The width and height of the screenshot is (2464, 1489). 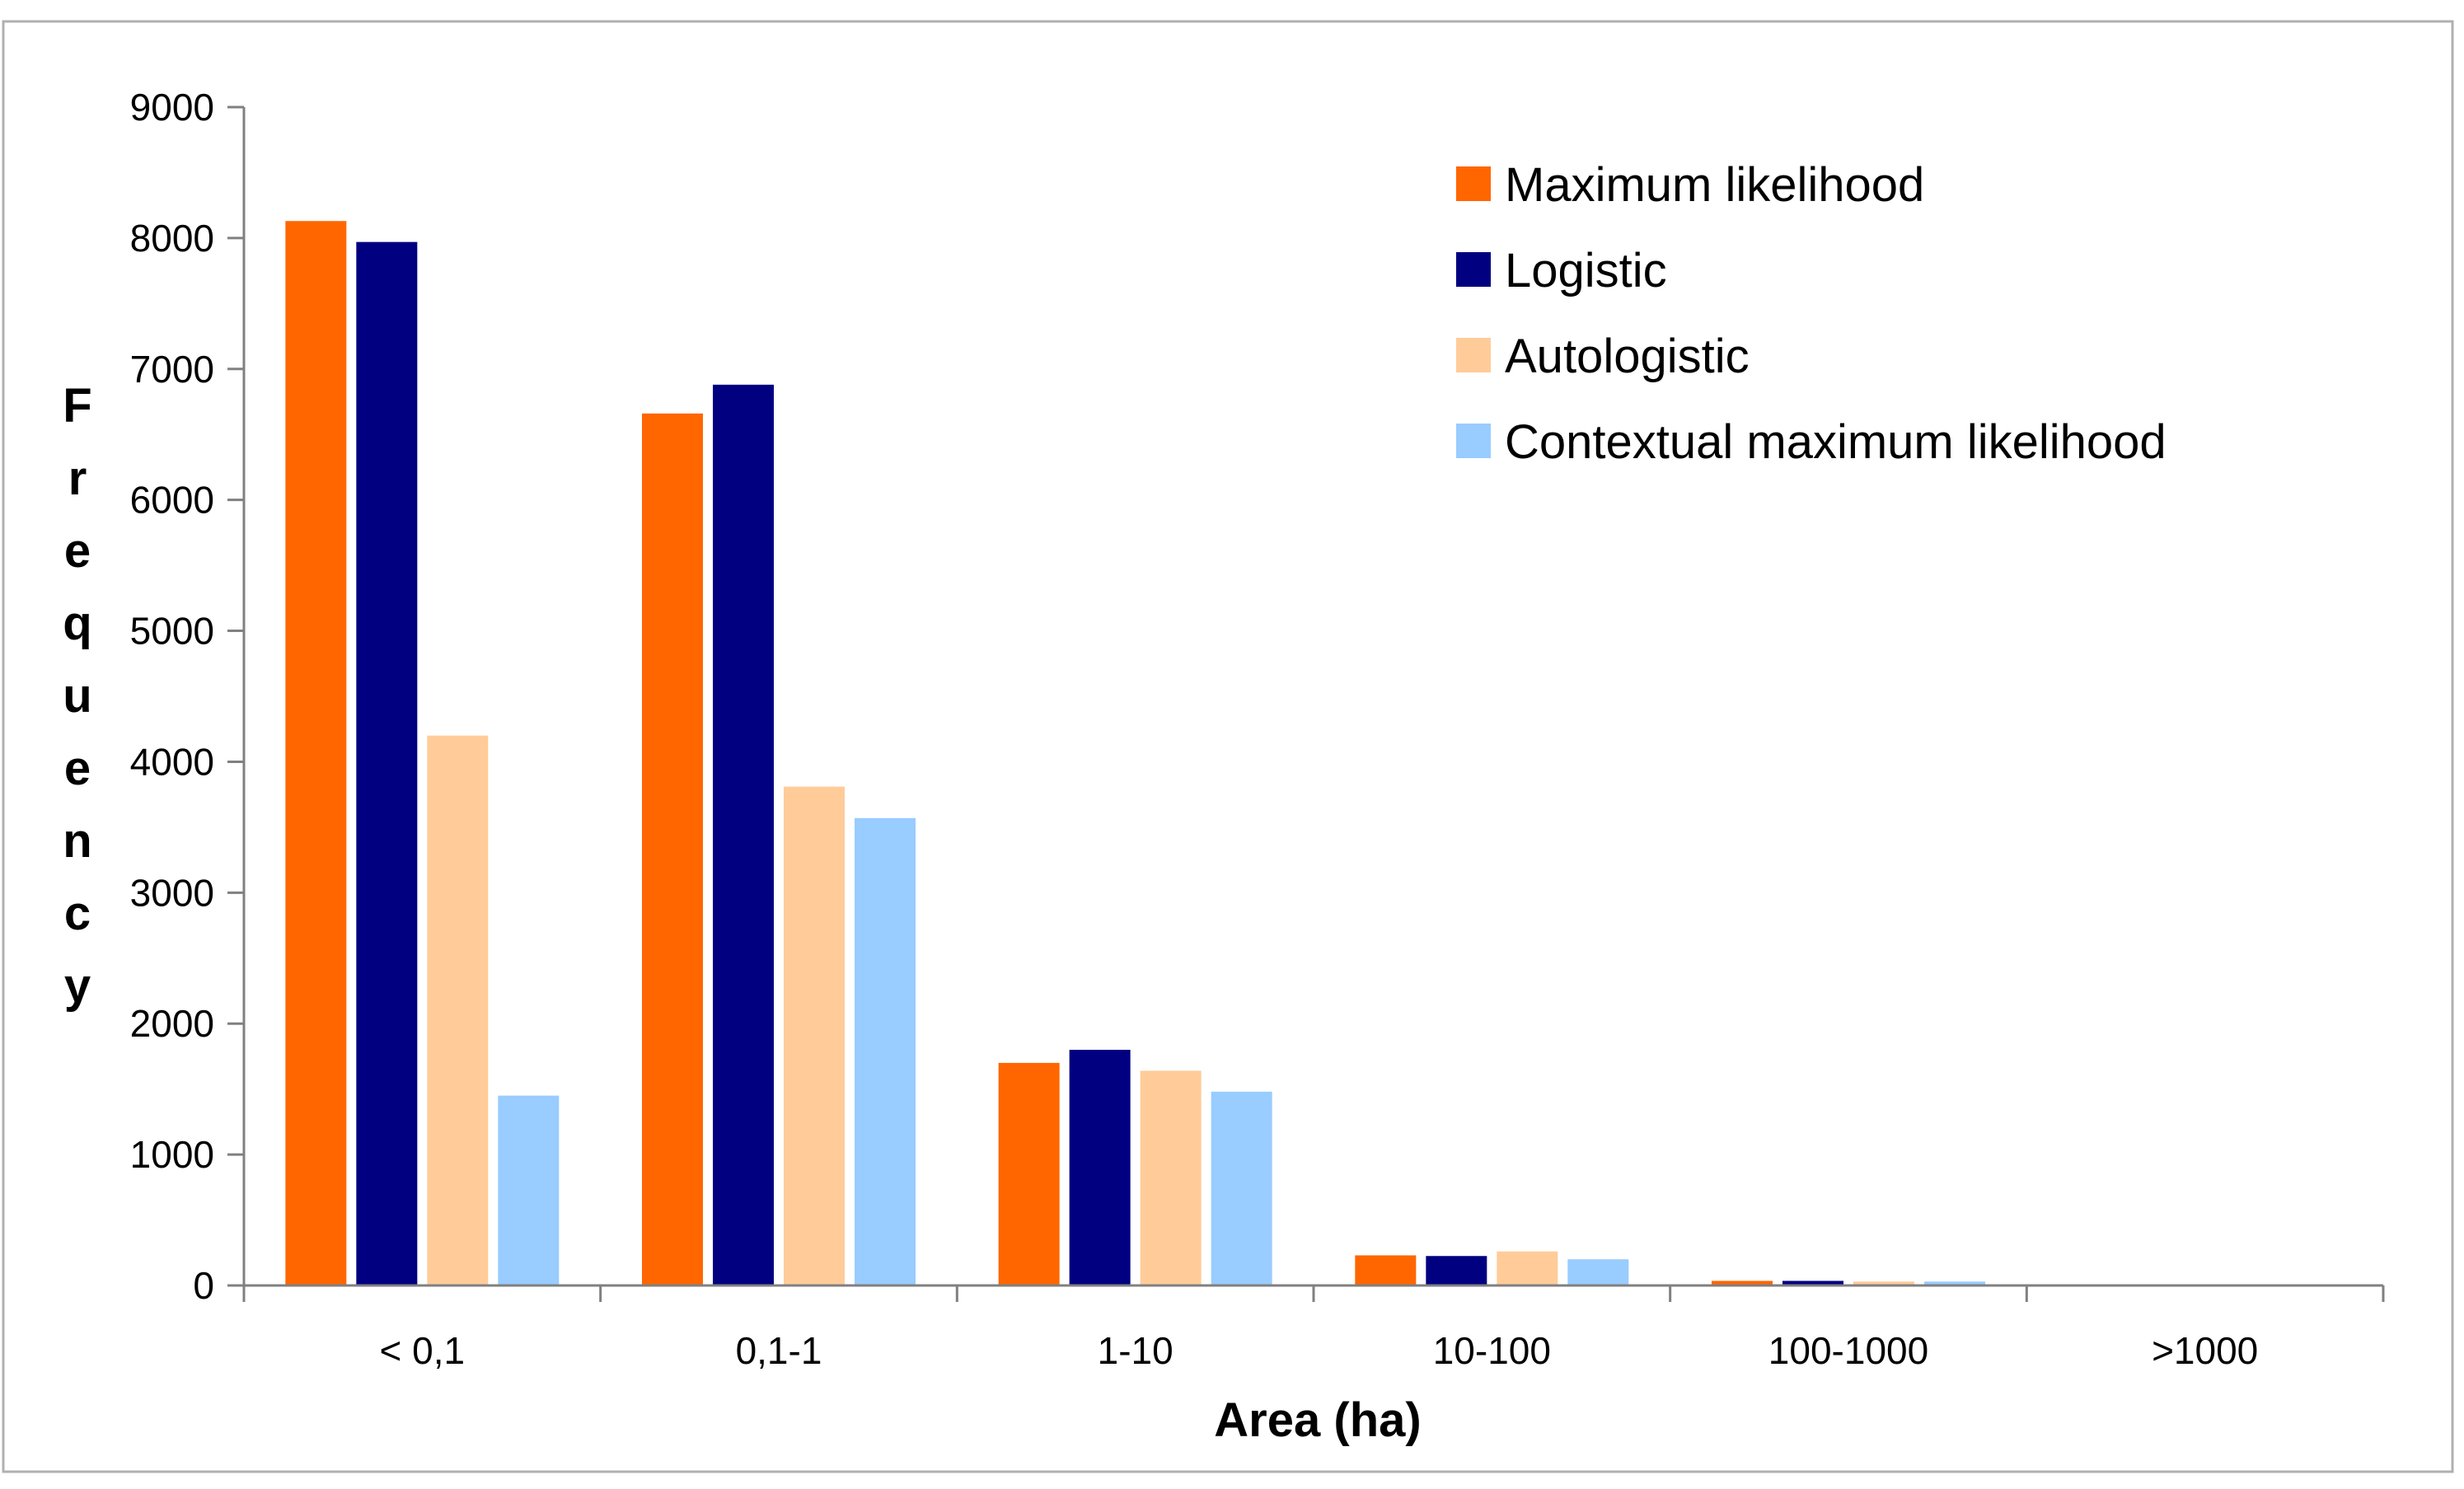 I want to click on y-tick-label-5000: 5000, so click(x=172, y=631).